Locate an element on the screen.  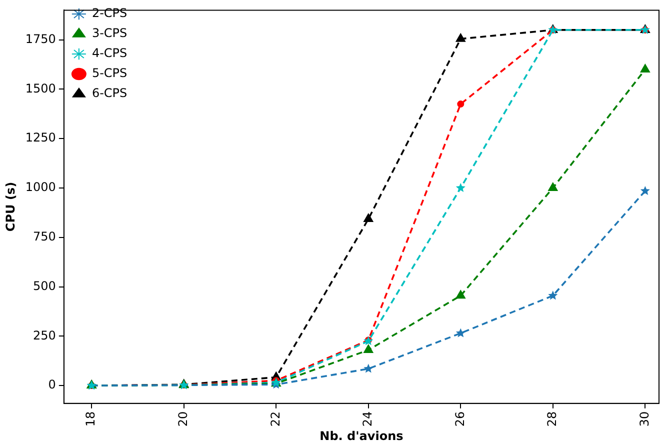
x-tick-label: 18 is located at coordinates (91, 419).